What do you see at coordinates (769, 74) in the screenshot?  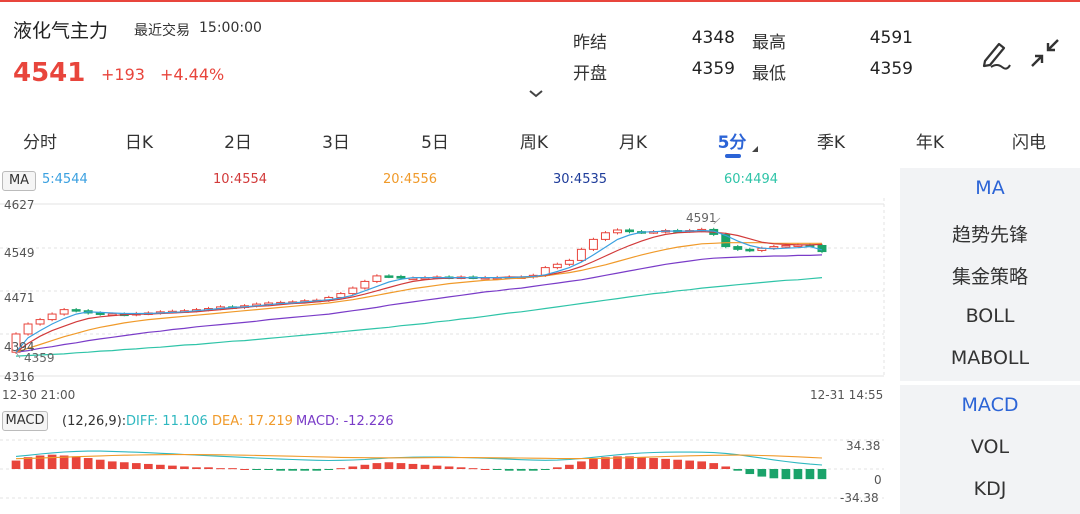 I see `low-label: 最低` at bounding box center [769, 74].